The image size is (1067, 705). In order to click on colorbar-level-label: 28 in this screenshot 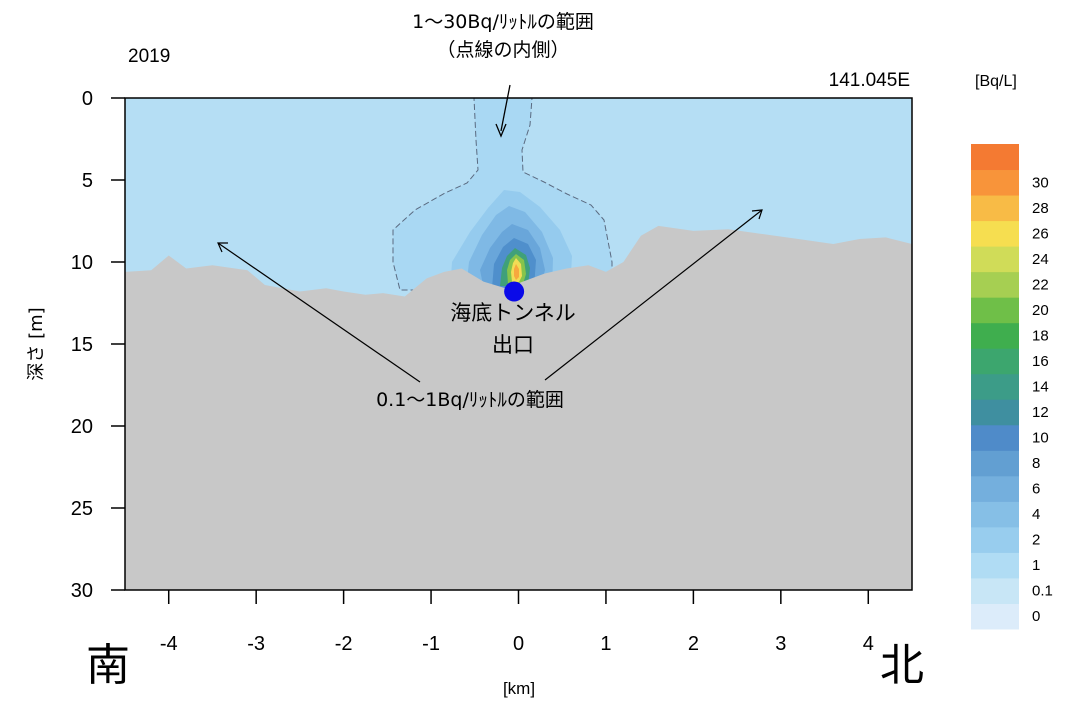, I will do `click(1040, 208)`.